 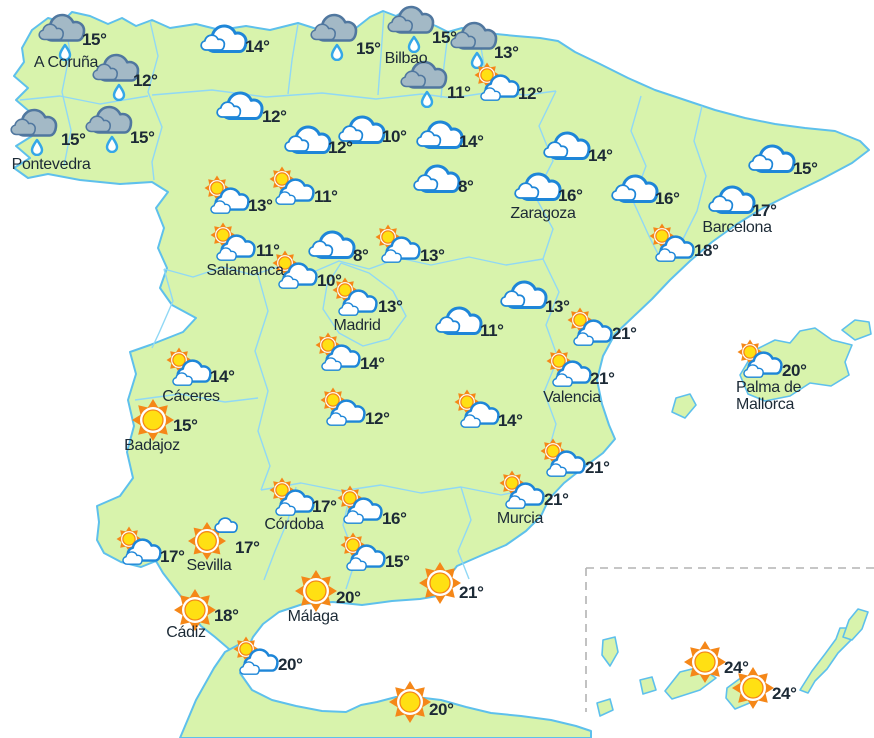 I want to click on ibiza-island, so click(x=684, y=406).